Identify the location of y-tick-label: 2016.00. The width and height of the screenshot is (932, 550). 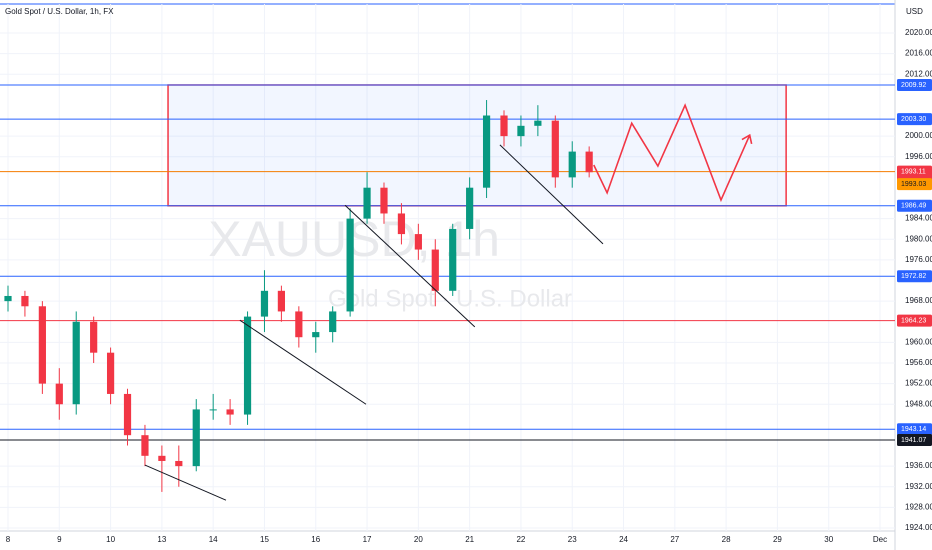
(918, 53).